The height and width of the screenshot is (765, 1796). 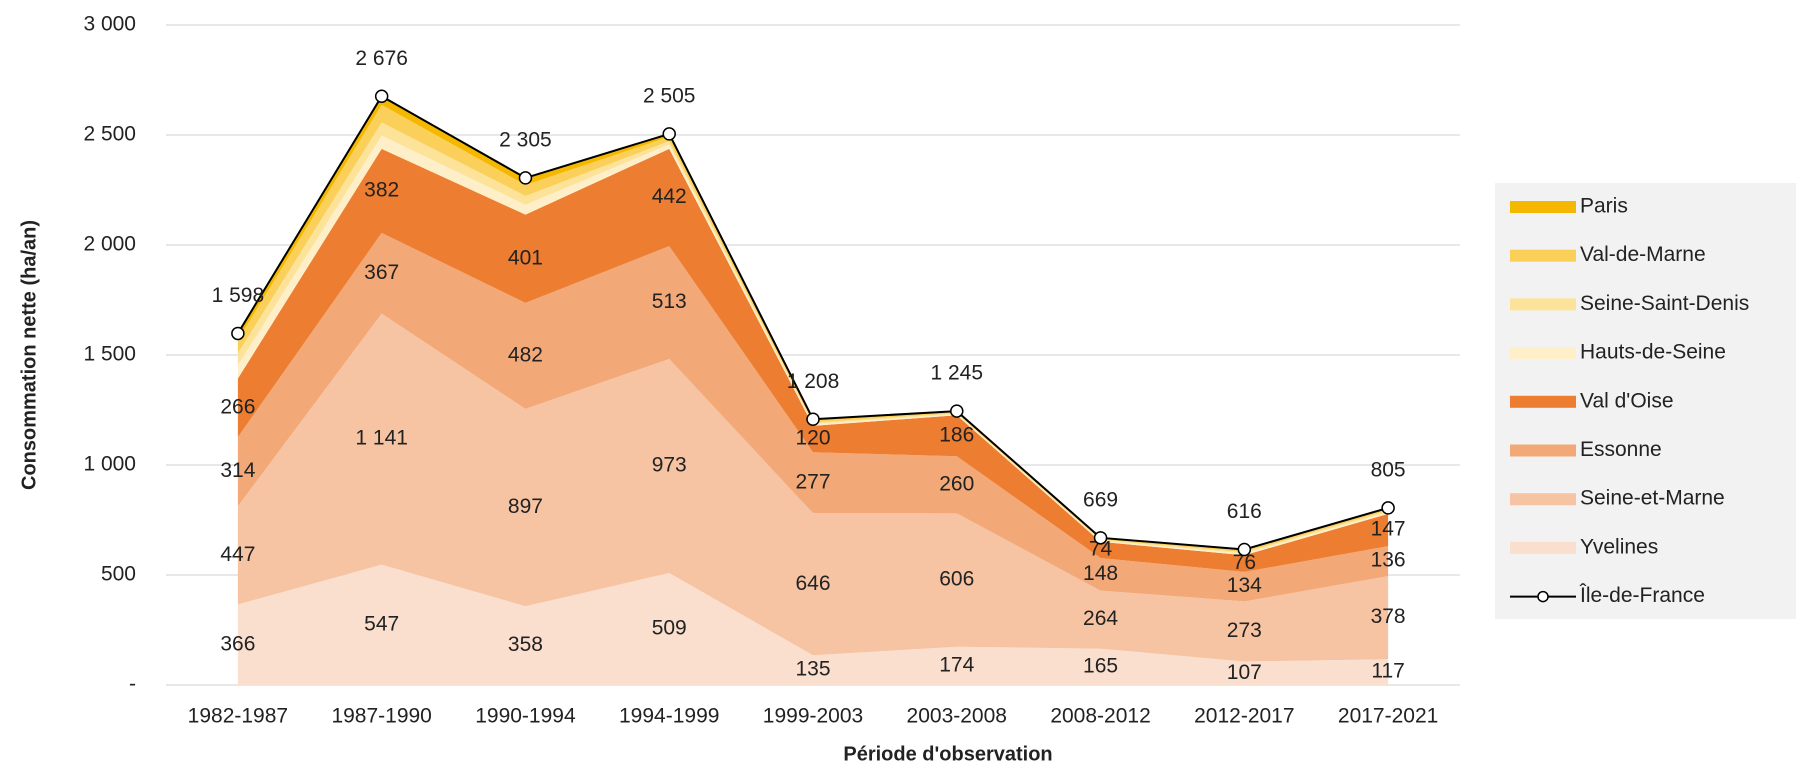 I want to click on total-label: 669, so click(x=1100, y=499).